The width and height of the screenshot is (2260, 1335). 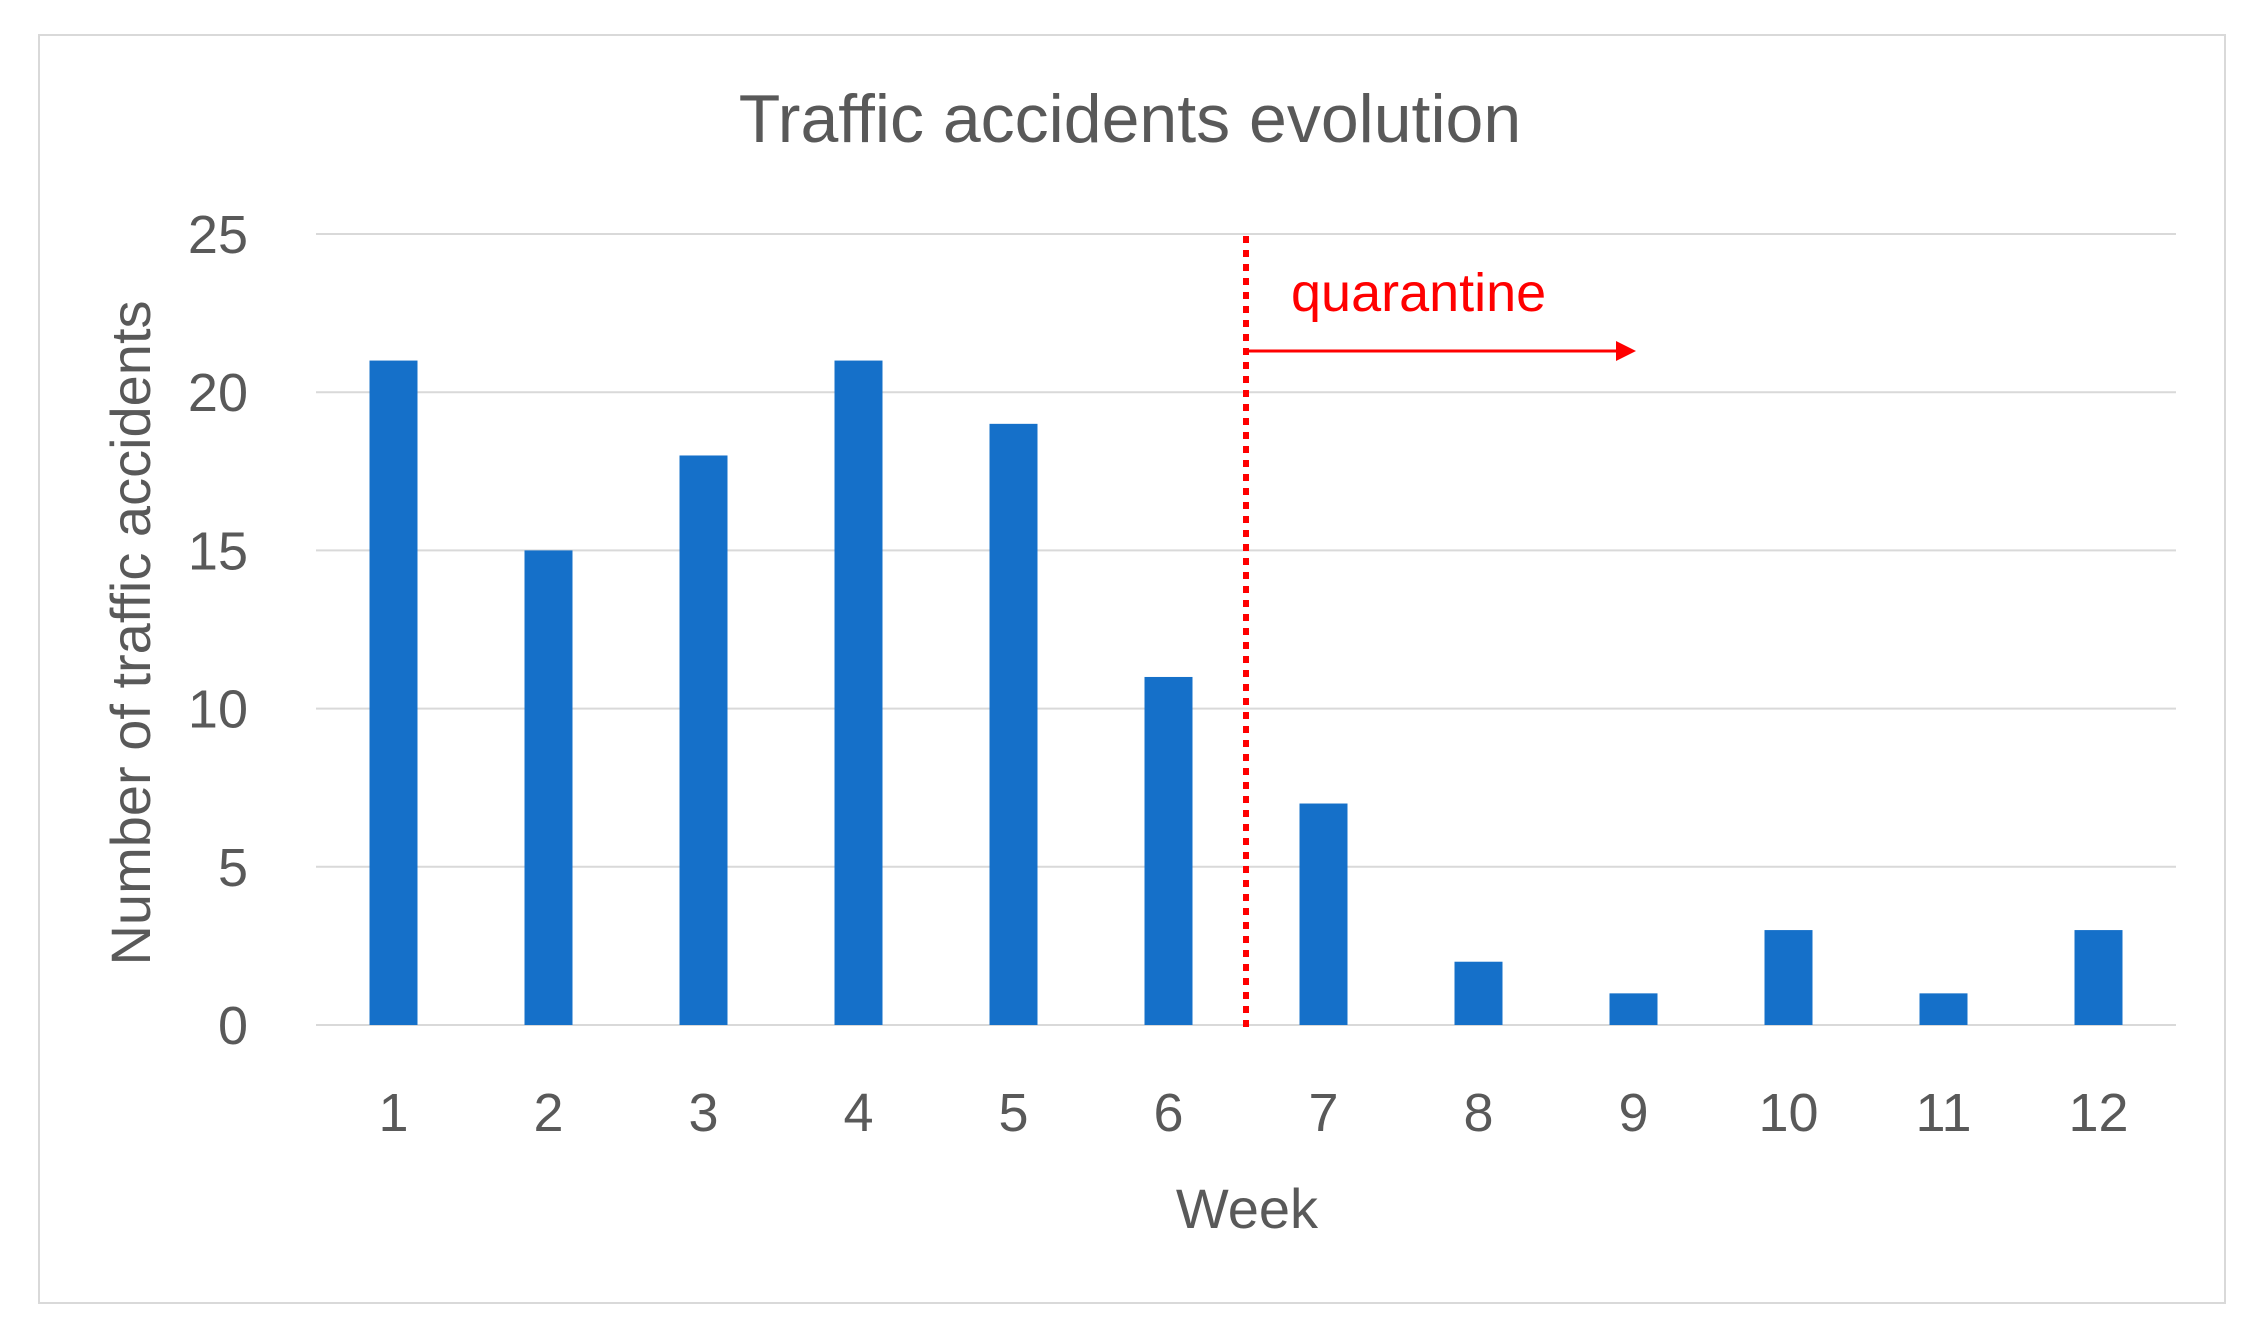 What do you see at coordinates (1130, 119) in the screenshot?
I see `chart-title: Traffic accidents evolution` at bounding box center [1130, 119].